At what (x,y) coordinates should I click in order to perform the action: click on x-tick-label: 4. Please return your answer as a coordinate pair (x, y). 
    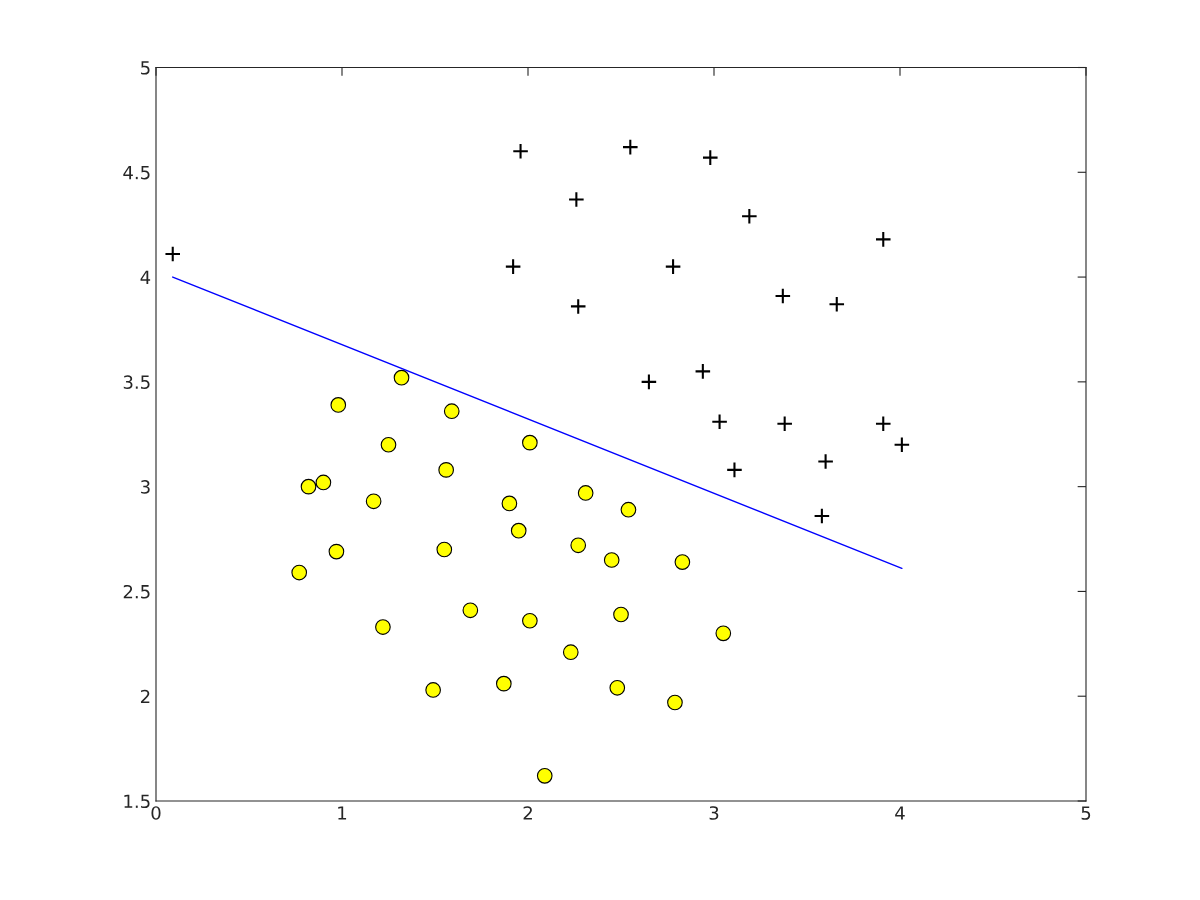
    Looking at the image, I should click on (900, 813).